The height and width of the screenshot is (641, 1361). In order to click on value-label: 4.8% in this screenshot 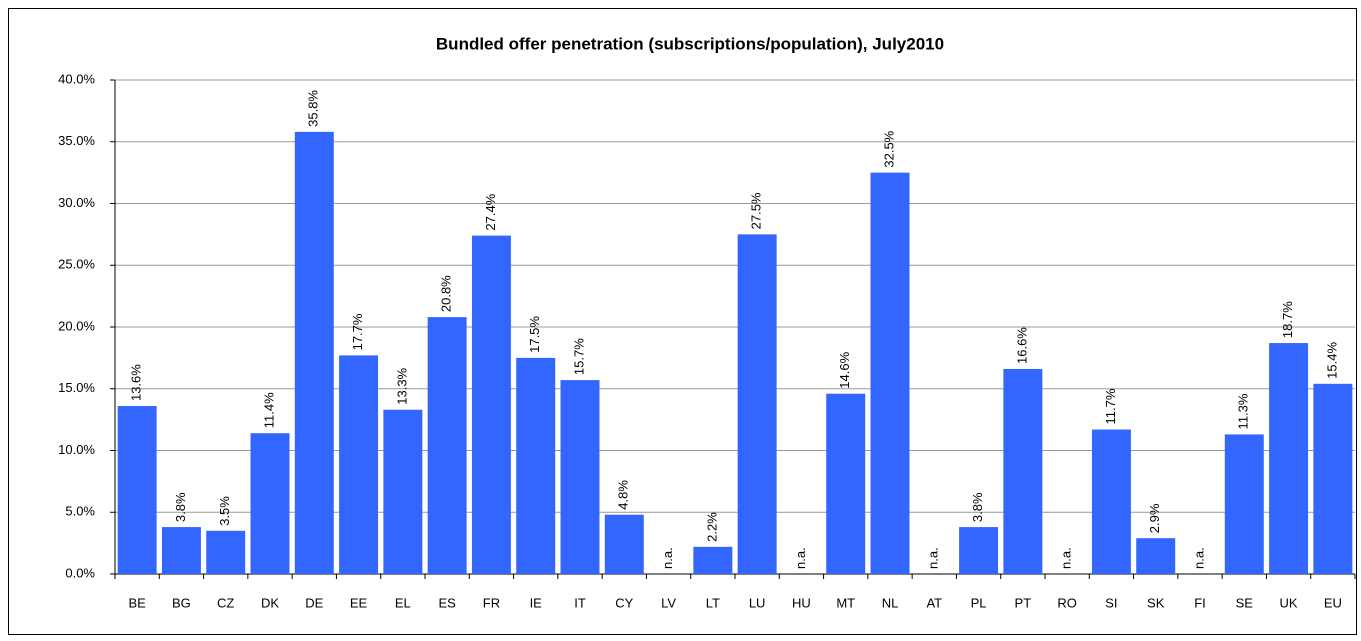, I will do `click(623, 495)`.